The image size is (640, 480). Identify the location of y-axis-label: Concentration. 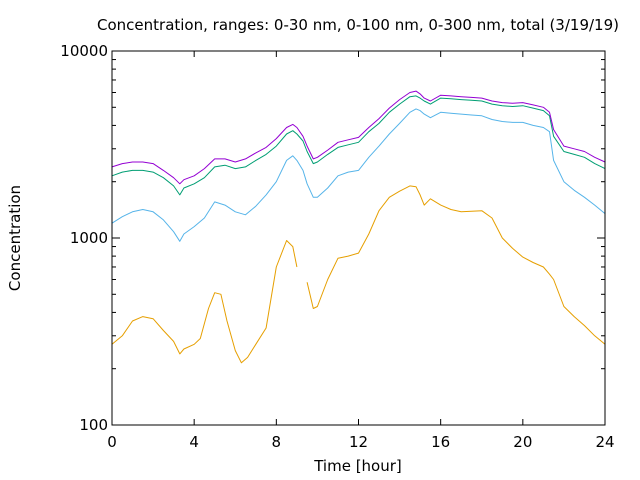
(15, 238).